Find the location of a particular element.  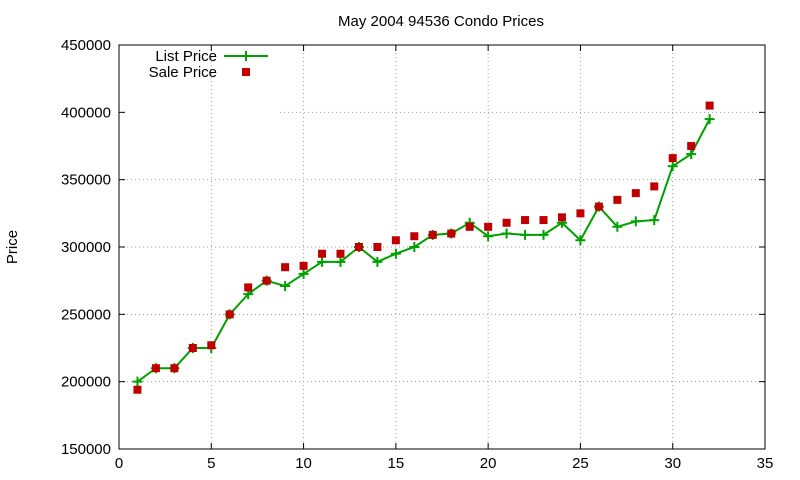

chart-title: May 2004 94536 Condo Prices is located at coordinates (441, 21).